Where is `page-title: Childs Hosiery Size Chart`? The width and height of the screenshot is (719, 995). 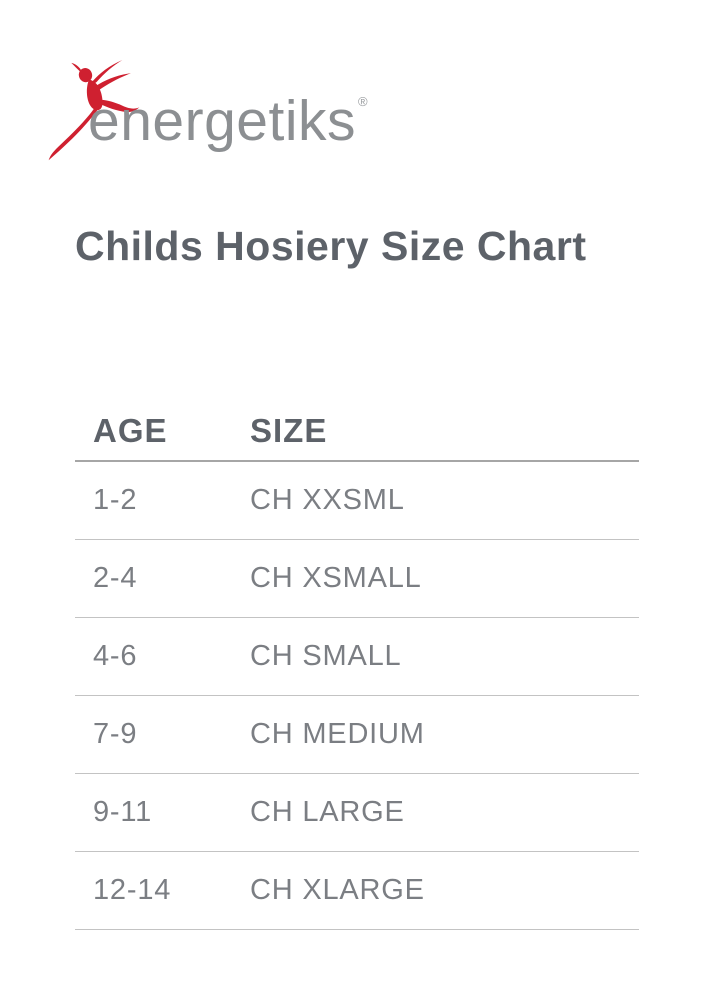
page-title: Childs Hosiery Size Chart is located at coordinates (331, 246).